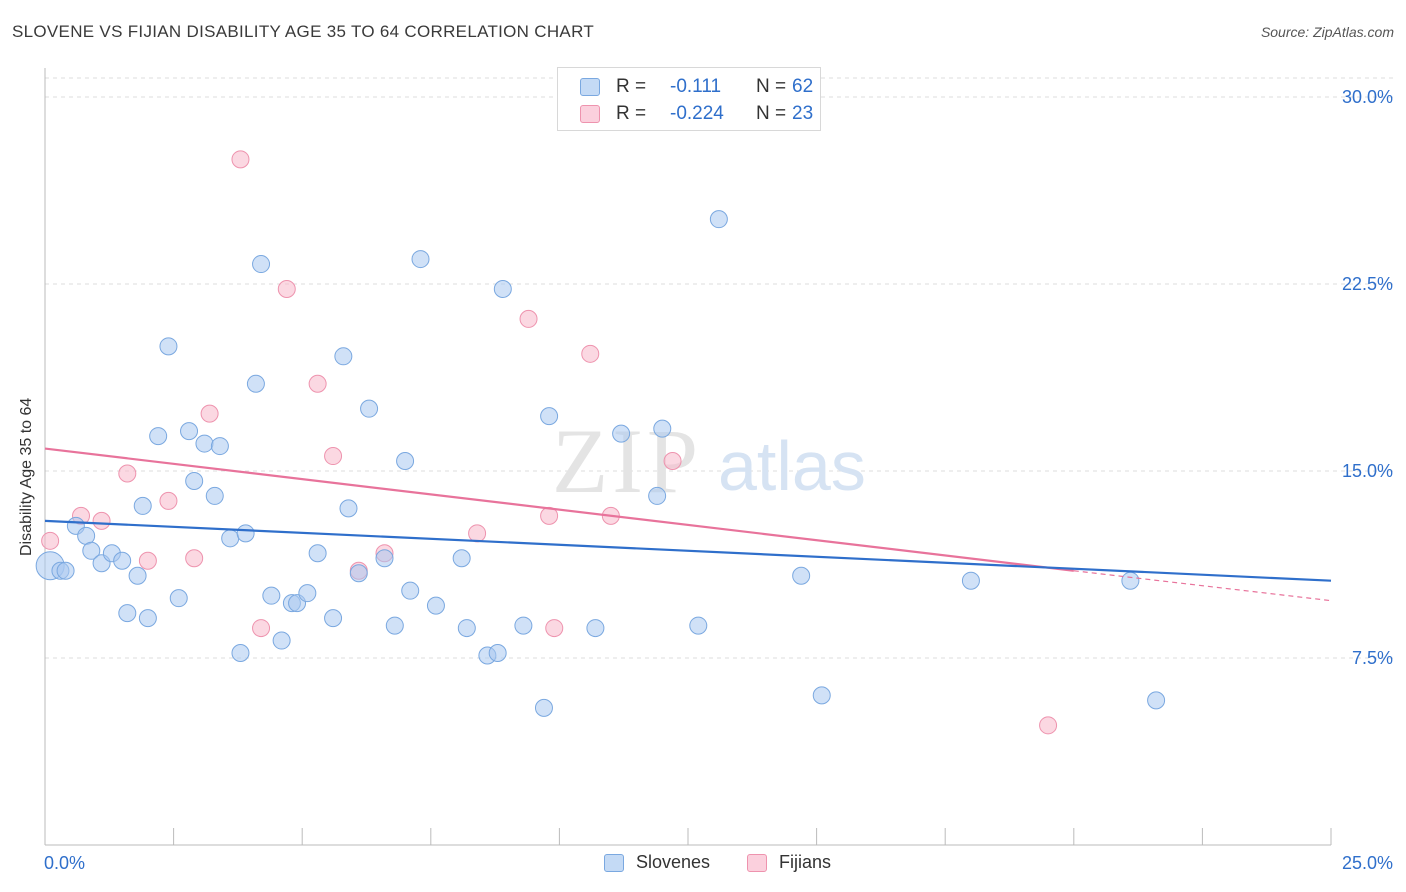 This screenshot has width=1406, height=892. I want to click on fijian-trend-line, so click(559, 509).